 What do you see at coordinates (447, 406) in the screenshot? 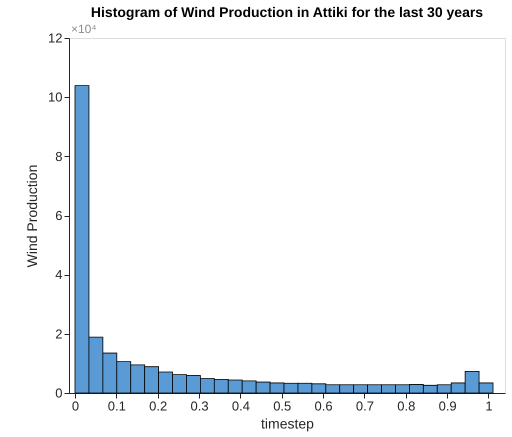
I see `x-tick-label: 0.9` at bounding box center [447, 406].